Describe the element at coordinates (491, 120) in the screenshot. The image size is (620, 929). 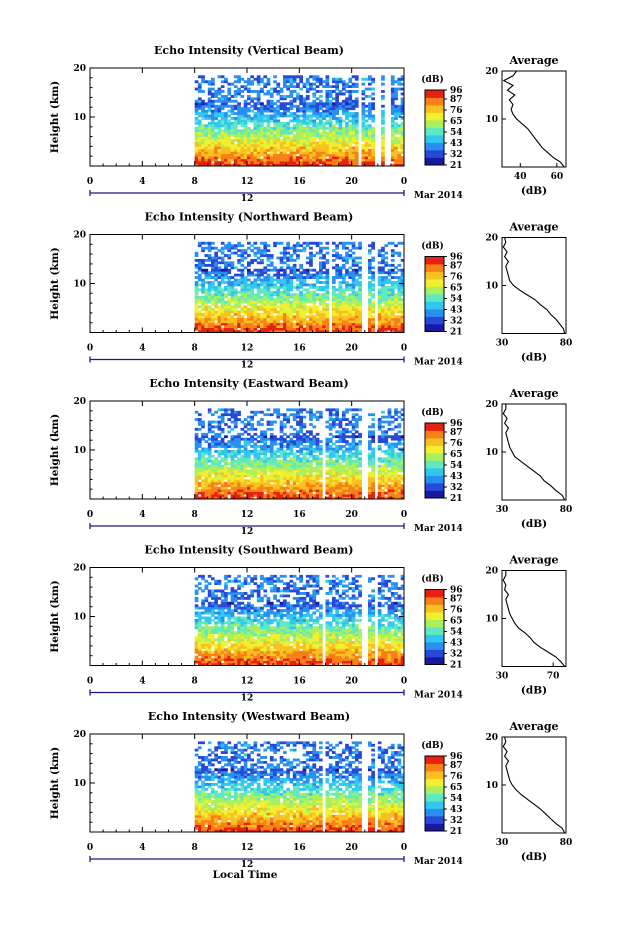
I see `average-ytick-label: 10` at that location.